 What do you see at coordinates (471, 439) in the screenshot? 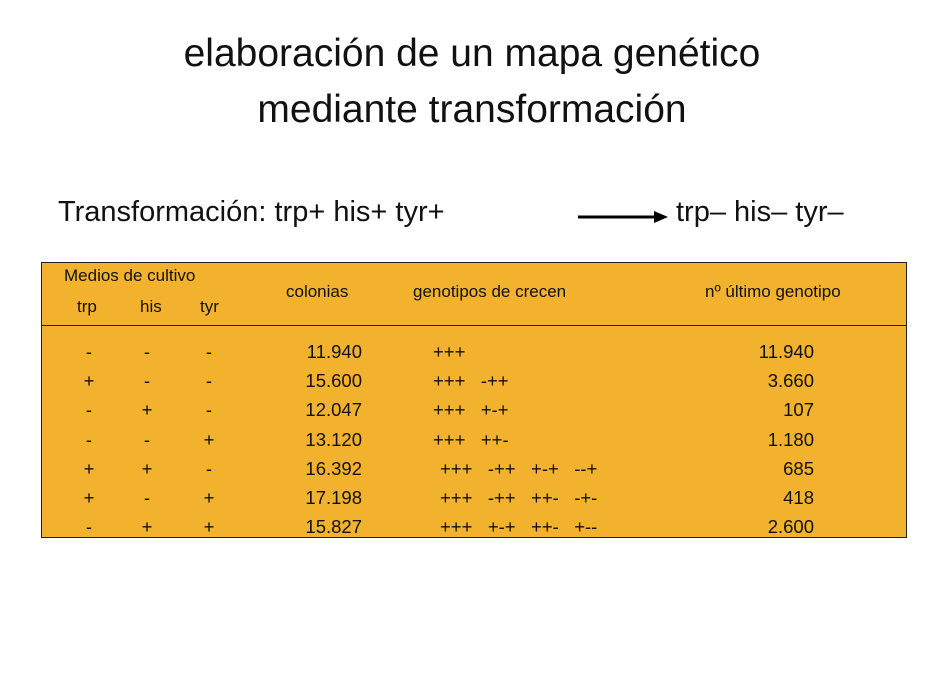
I see `cell-genotipos: +++ ++-` at bounding box center [471, 439].